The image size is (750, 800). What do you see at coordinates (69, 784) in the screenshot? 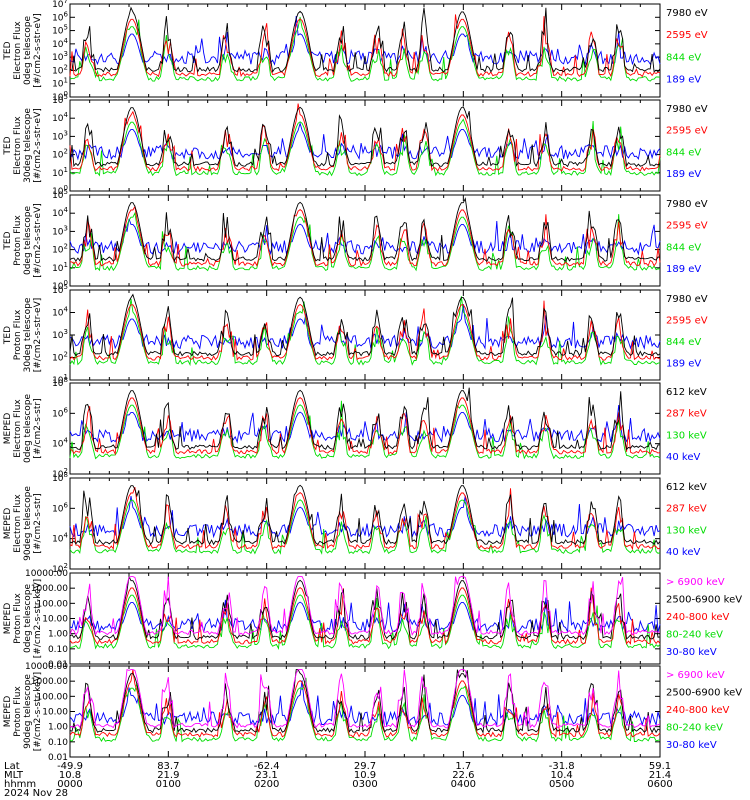
I see `x-tick-hhmm: 0000` at bounding box center [69, 784].